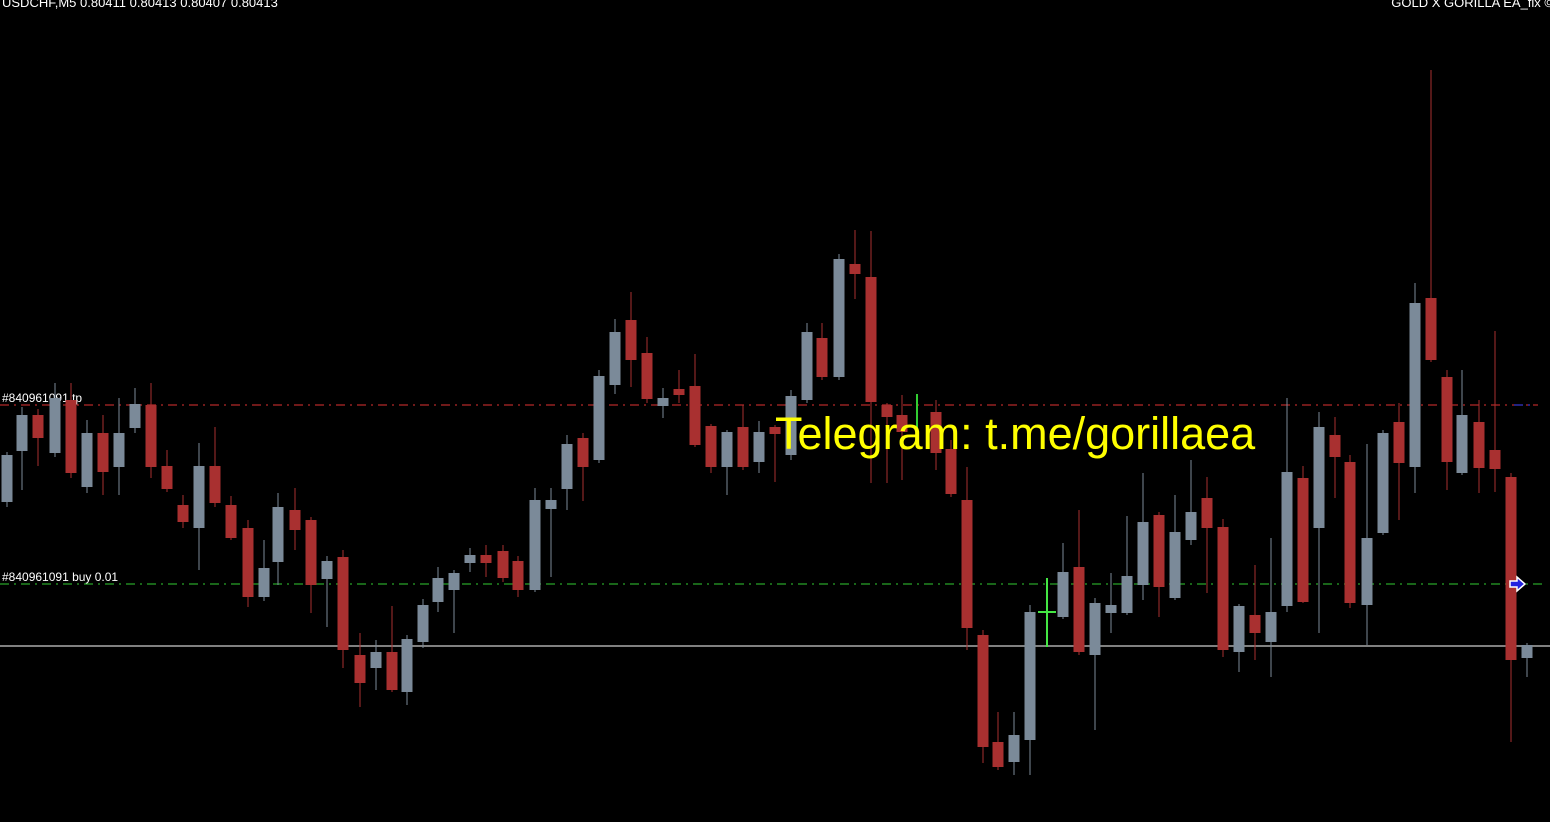  I want to click on order-price-arrow-marker, so click(1518, 584).